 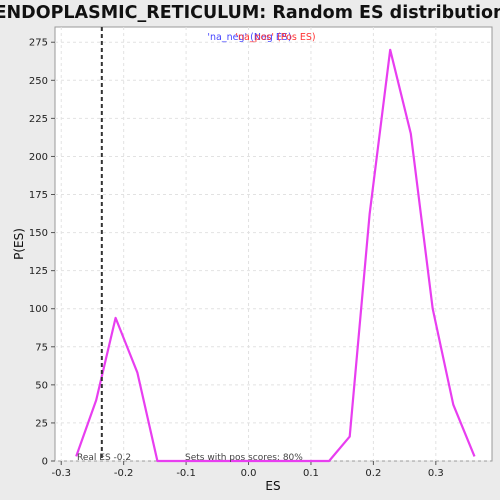 I want to click on pos-scores-annotation: Sets with pos scores: 80%, so click(x=244, y=458).